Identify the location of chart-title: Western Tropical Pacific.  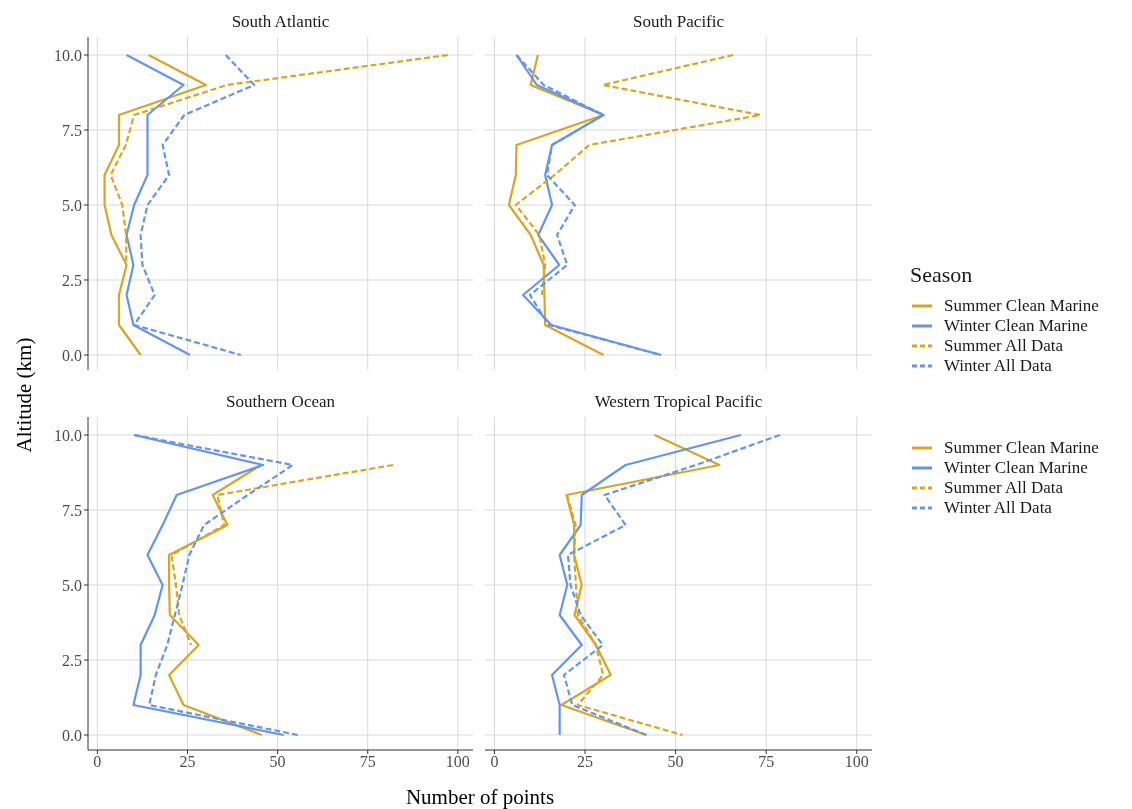
(678, 402).